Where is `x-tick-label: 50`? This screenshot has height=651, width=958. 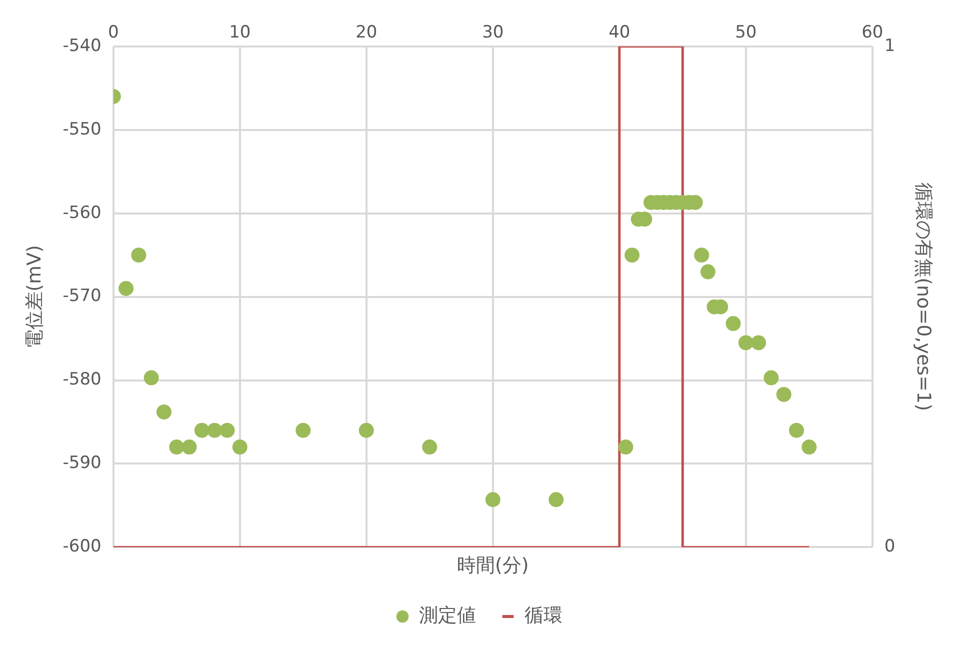 x-tick-label: 50 is located at coordinates (746, 32).